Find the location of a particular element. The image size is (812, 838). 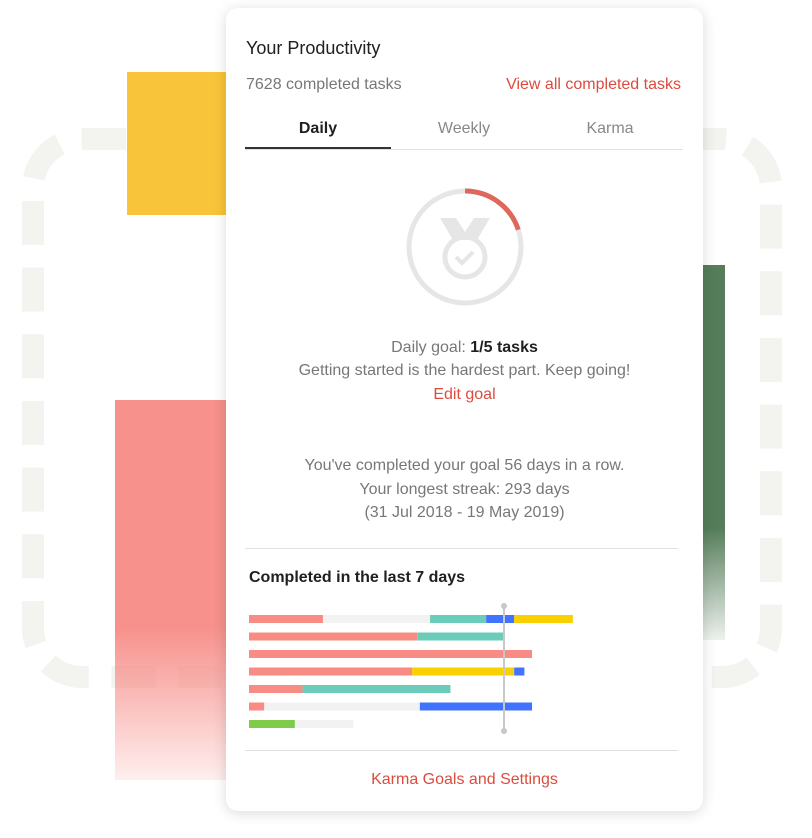

daily-goal-value: 1/5 tasks is located at coordinates (504, 347).